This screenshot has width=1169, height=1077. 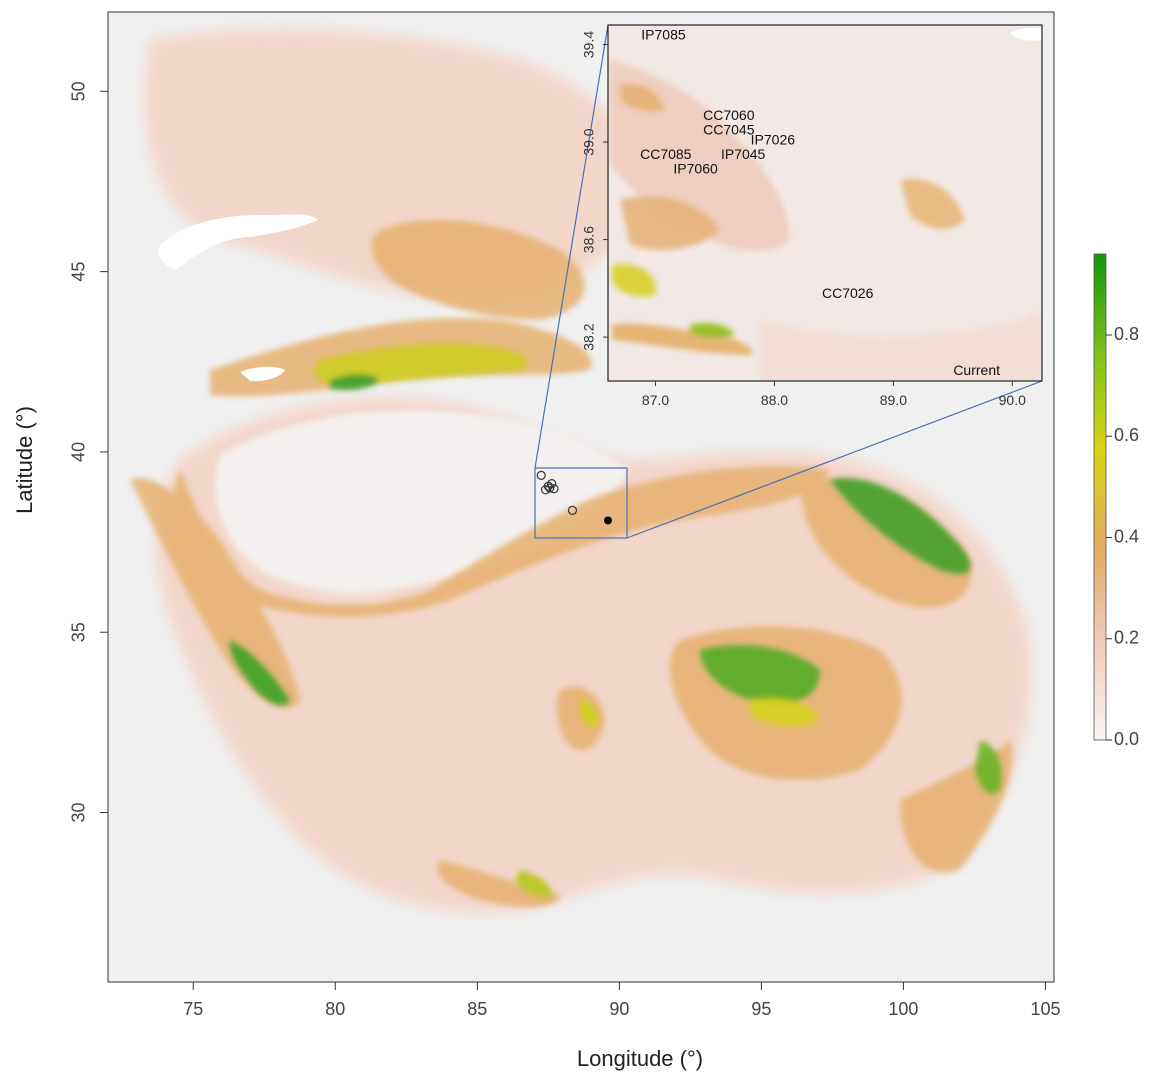 What do you see at coordinates (79, 813) in the screenshot?
I see `y-tick-label: 30` at bounding box center [79, 813].